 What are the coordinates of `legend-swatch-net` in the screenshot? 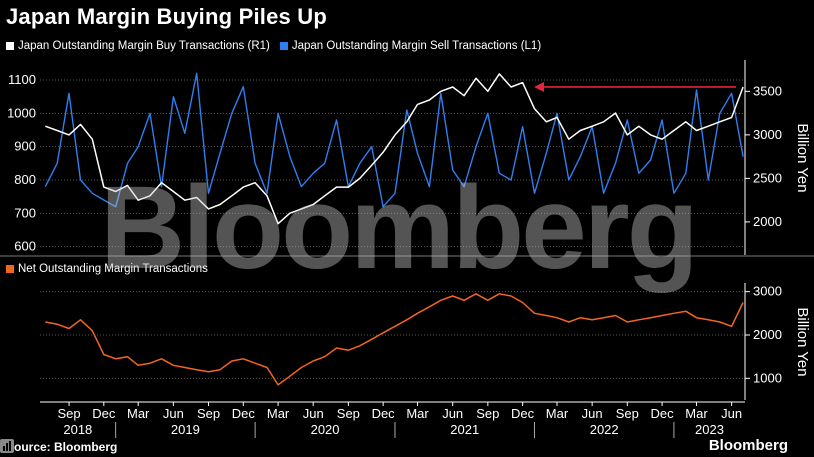 It's located at (10, 269).